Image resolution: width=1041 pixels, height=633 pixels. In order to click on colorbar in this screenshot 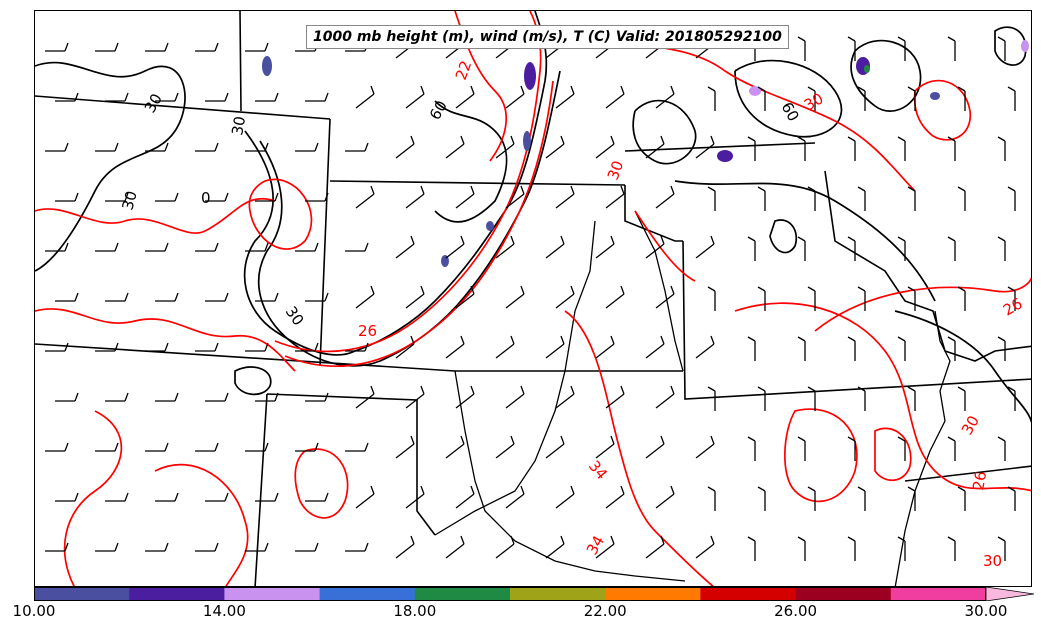, I will do `click(534, 594)`.